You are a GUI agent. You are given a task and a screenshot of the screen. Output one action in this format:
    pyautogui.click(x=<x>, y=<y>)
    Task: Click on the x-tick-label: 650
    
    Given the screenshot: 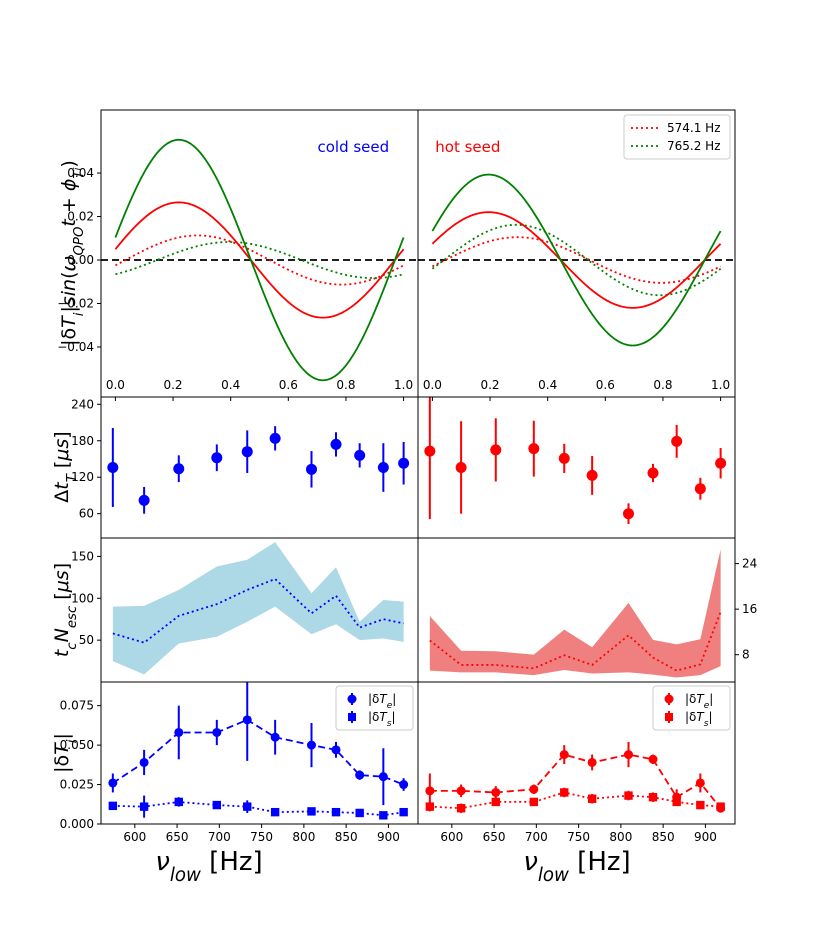 What is the action you would take?
    pyautogui.click(x=494, y=837)
    